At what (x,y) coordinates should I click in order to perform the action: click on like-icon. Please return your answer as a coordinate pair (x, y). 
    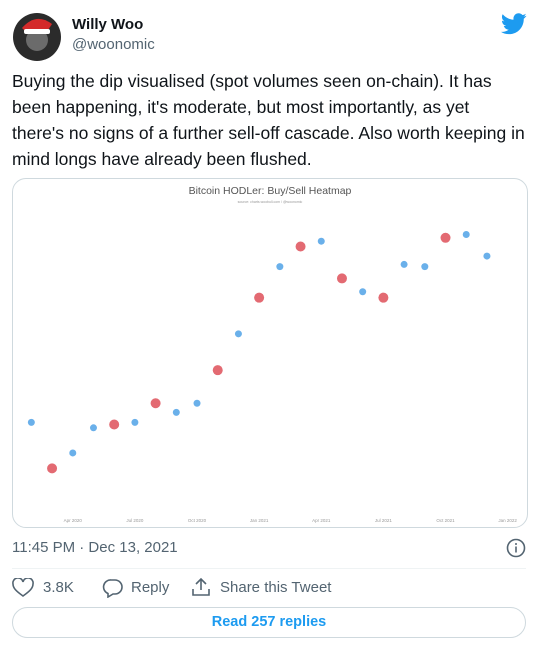
    Looking at the image, I should click on (23, 588).